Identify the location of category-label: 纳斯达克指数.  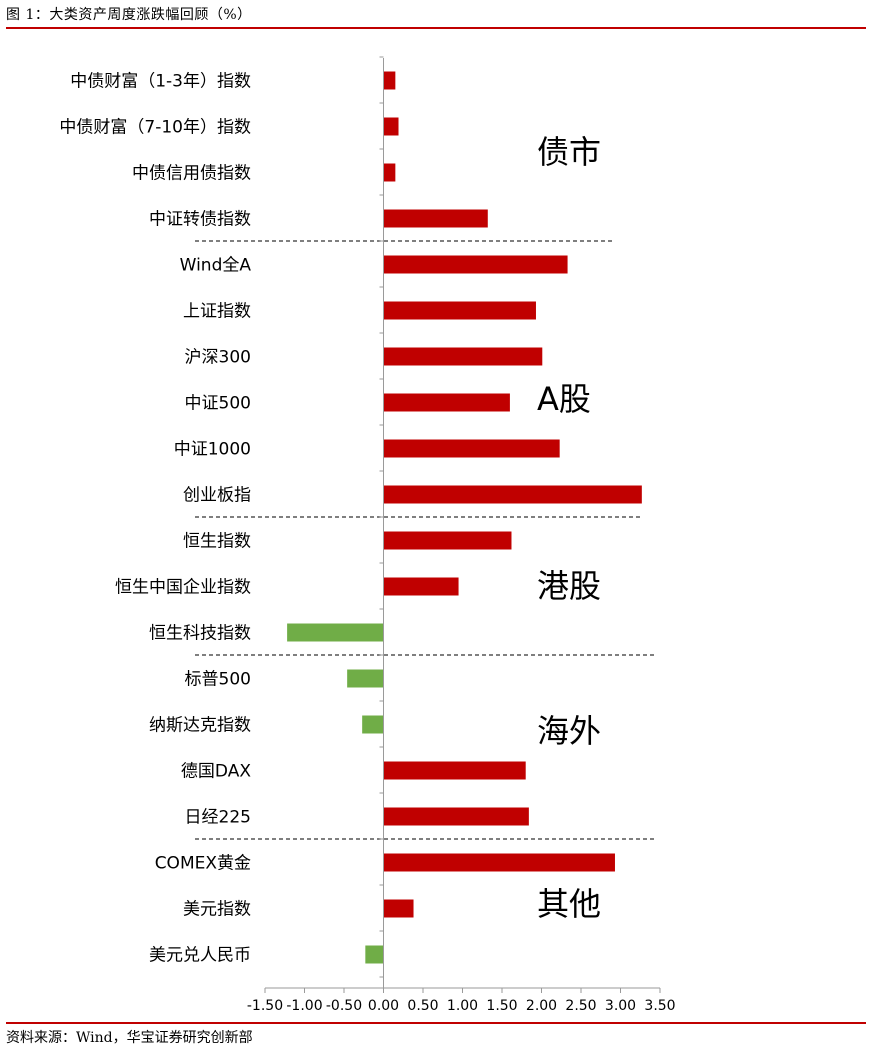
(200, 726).